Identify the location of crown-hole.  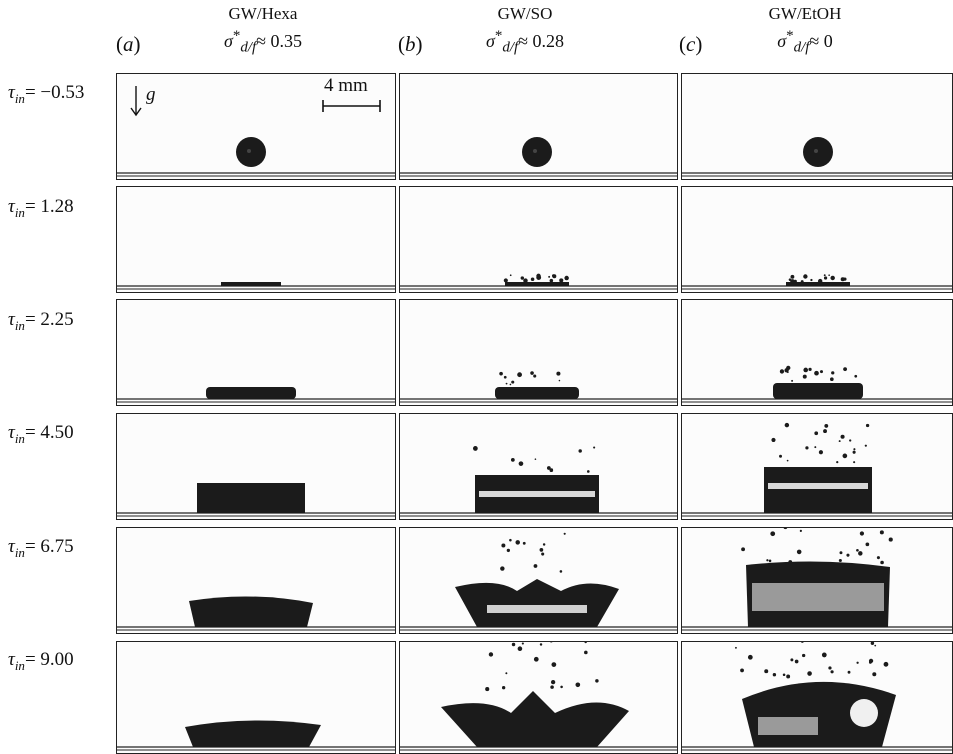
(864, 713).